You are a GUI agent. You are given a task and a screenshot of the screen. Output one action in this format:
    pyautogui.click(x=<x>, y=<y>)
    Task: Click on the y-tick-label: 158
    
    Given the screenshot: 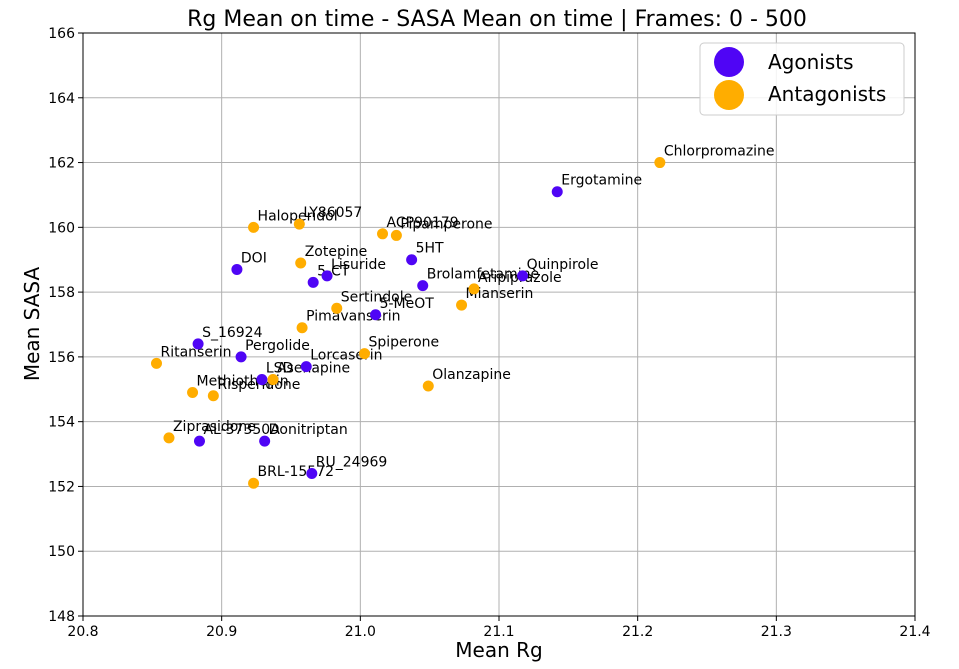 What is the action you would take?
    pyautogui.click(x=61, y=293)
    